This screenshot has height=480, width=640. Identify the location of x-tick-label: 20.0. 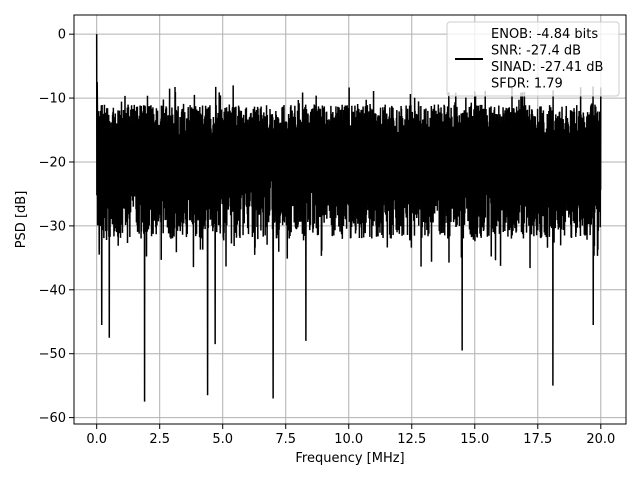
(600, 439).